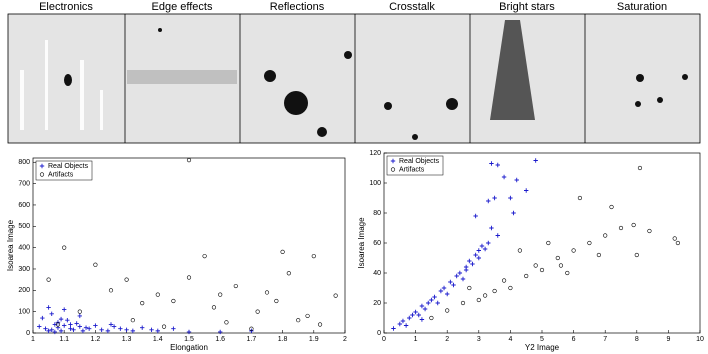 The height and width of the screenshot is (354, 708). Describe the element at coordinates (637, 339) in the screenshot. I see `x-tick-label: 8` at that location.